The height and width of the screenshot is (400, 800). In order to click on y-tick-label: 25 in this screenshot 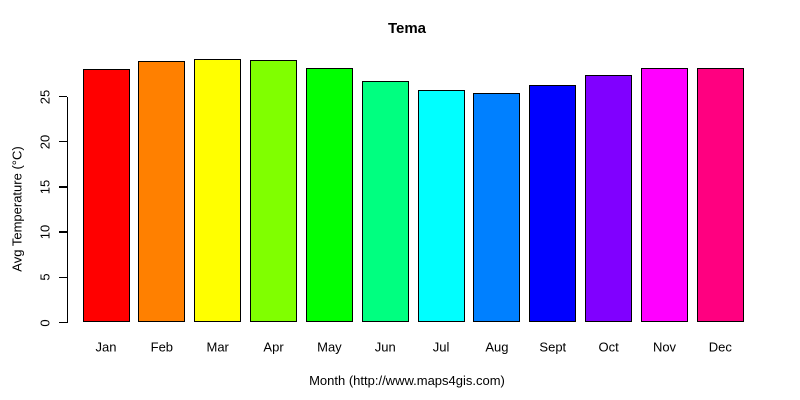, I will do `click(45, 96)`.